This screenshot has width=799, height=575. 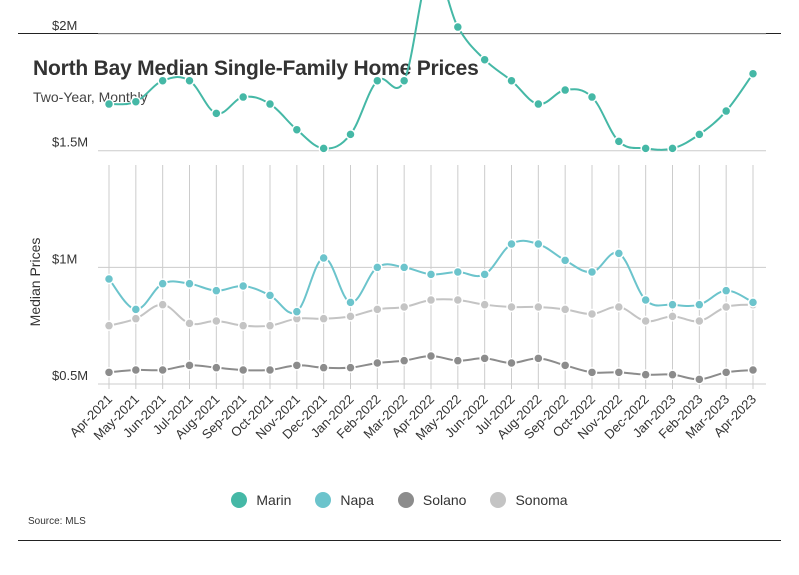 I want to click on legend-item-sonoma: Sonoma, so click(x=529, y=500).